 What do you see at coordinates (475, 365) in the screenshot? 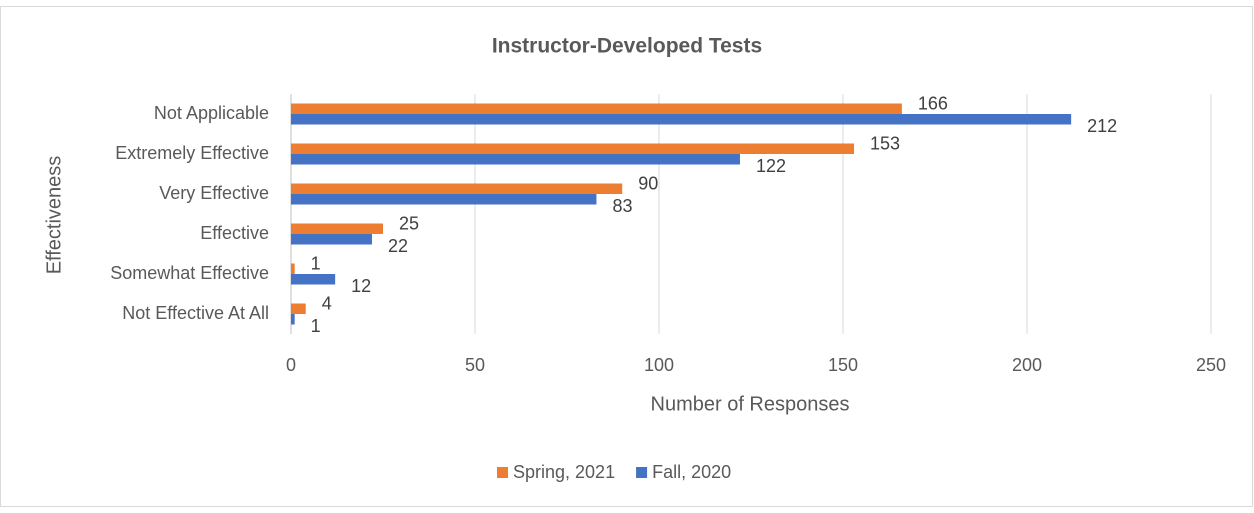
I see `x-tick-label: 50` at bounding box center [475, 365].